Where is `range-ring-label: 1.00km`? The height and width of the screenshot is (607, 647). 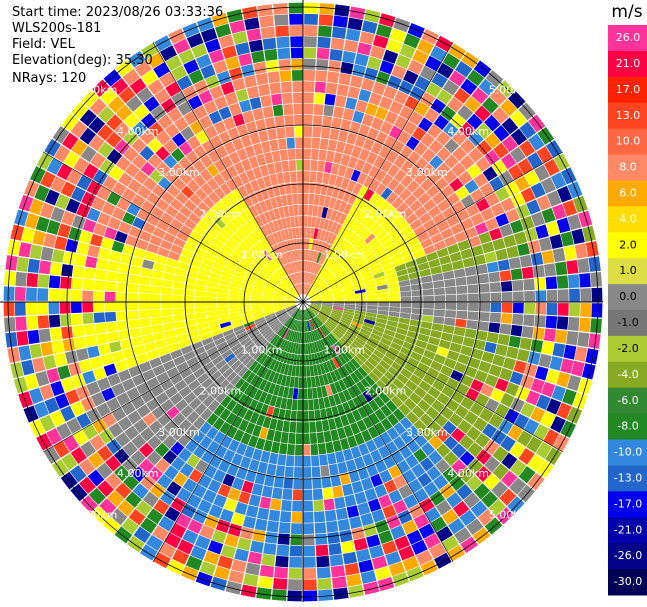
range-ring-label: 1.00km is located at coordinates (345, 255).